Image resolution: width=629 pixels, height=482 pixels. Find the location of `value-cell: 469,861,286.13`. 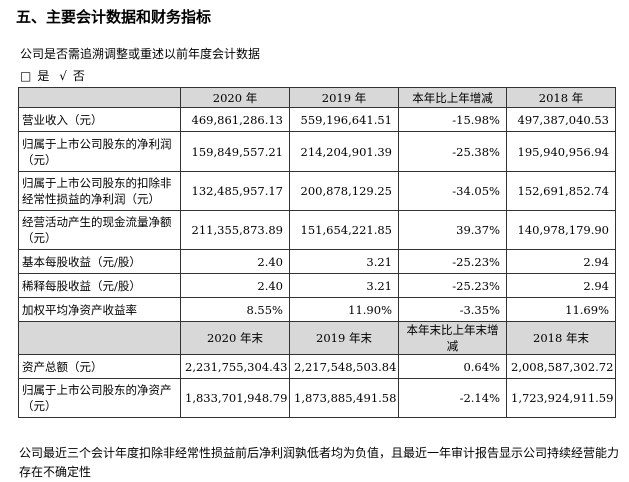

value-cell: 469,861,286.13 is located at coordinates (235, 119).